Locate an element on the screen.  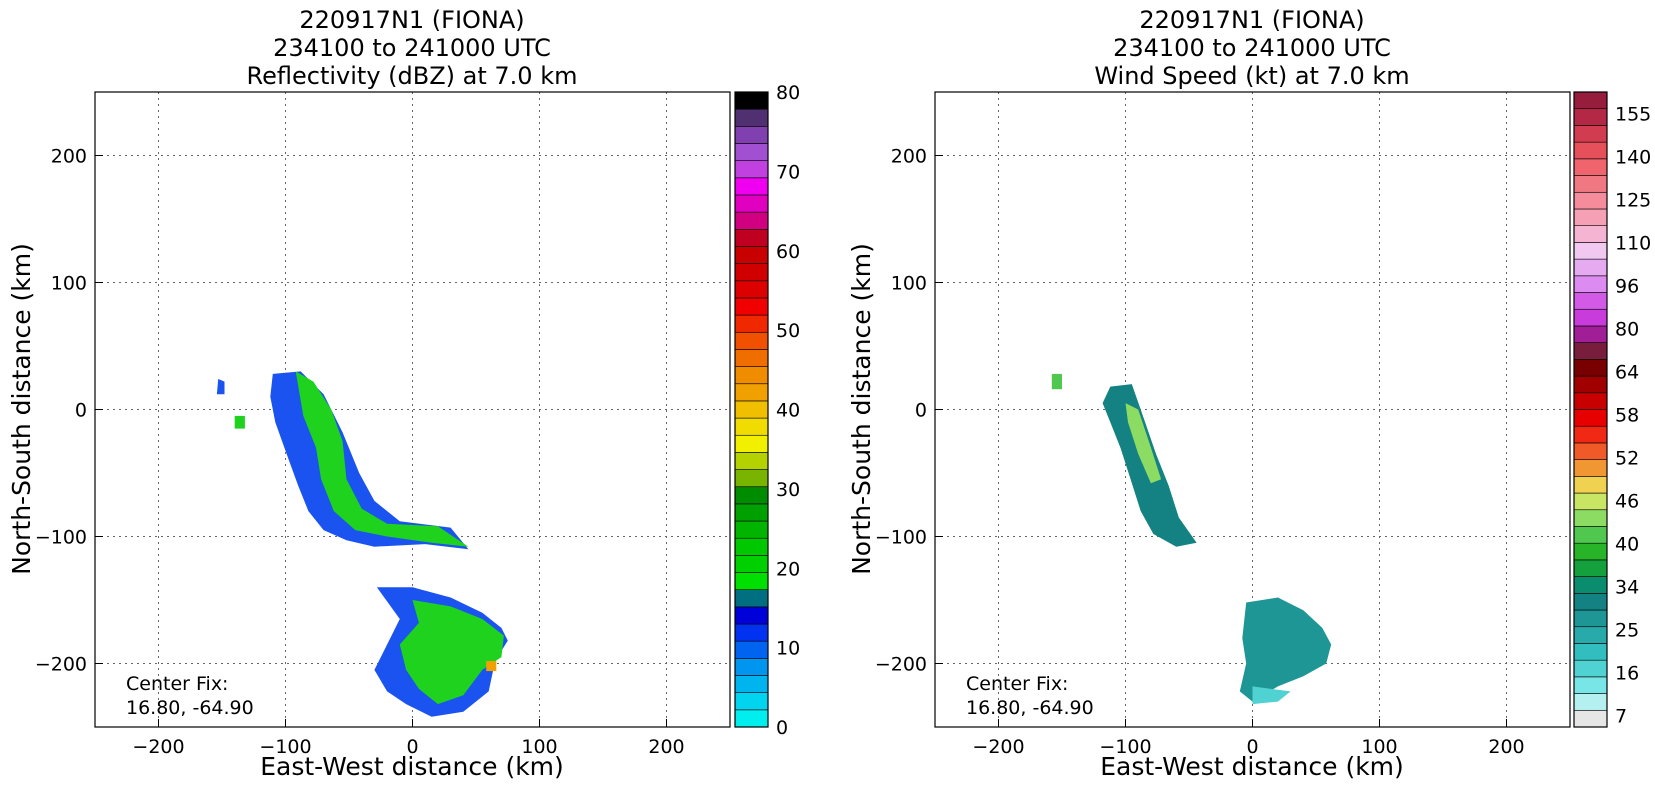
reflectivity-xtick-label: 0 is located at coordinates (412, 747).